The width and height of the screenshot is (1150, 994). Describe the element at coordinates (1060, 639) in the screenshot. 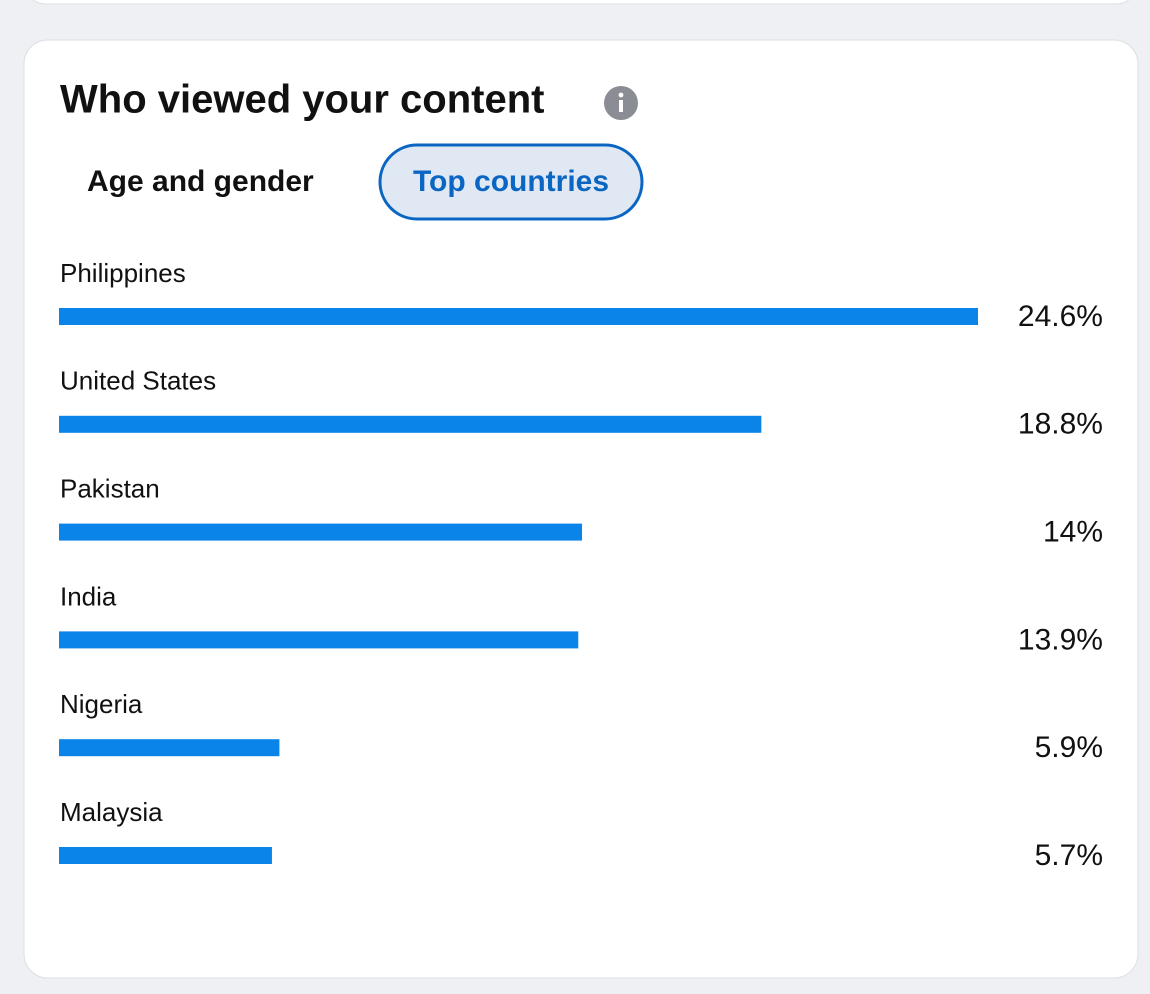

I see `value-label: 13.9%` at that location.